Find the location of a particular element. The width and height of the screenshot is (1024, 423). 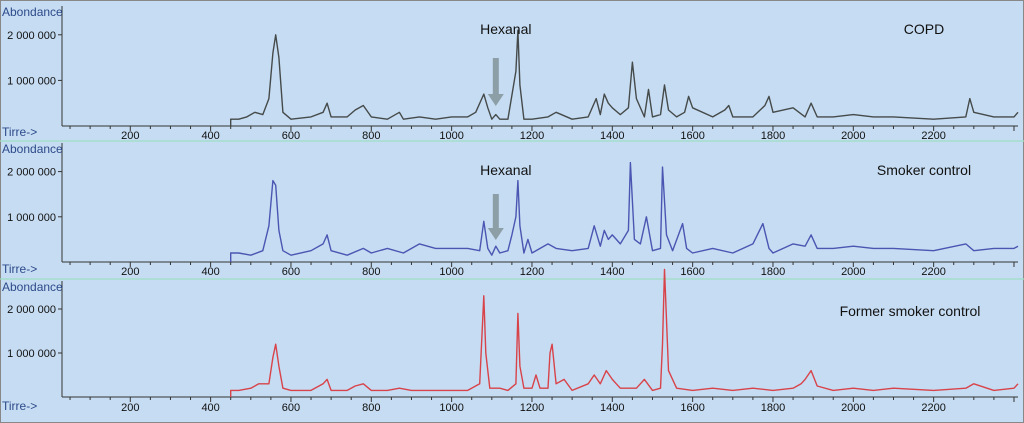

panel-title: COPD is located at coordinates (924, 29).